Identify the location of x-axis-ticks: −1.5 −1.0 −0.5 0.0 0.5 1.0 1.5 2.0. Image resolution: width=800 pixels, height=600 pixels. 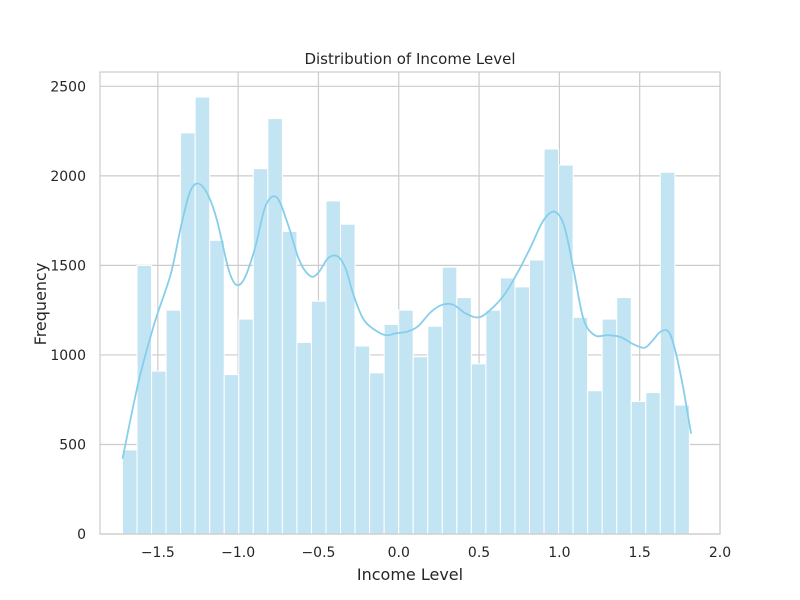
(436, 553).